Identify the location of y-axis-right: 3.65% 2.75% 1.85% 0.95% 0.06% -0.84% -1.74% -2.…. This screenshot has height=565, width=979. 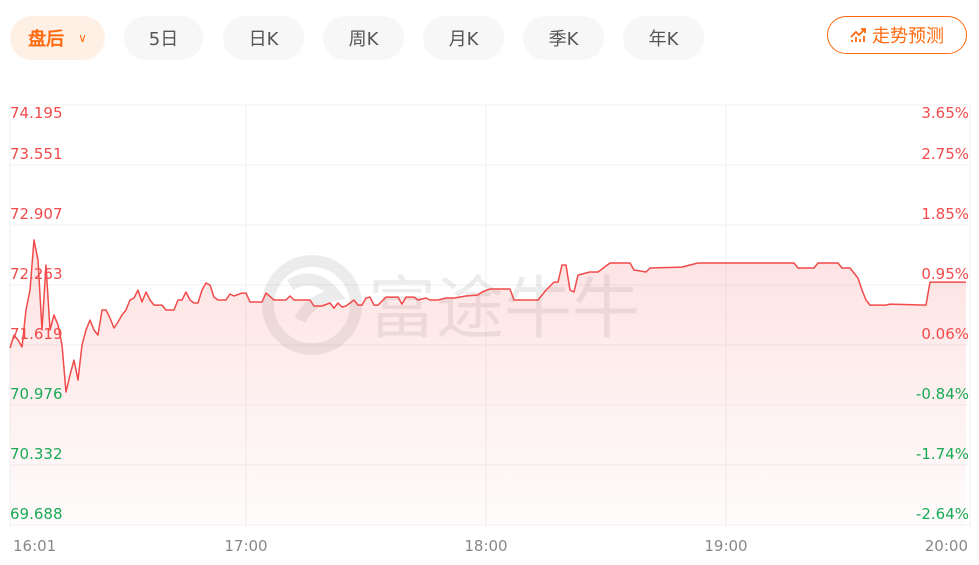
(942, 313).